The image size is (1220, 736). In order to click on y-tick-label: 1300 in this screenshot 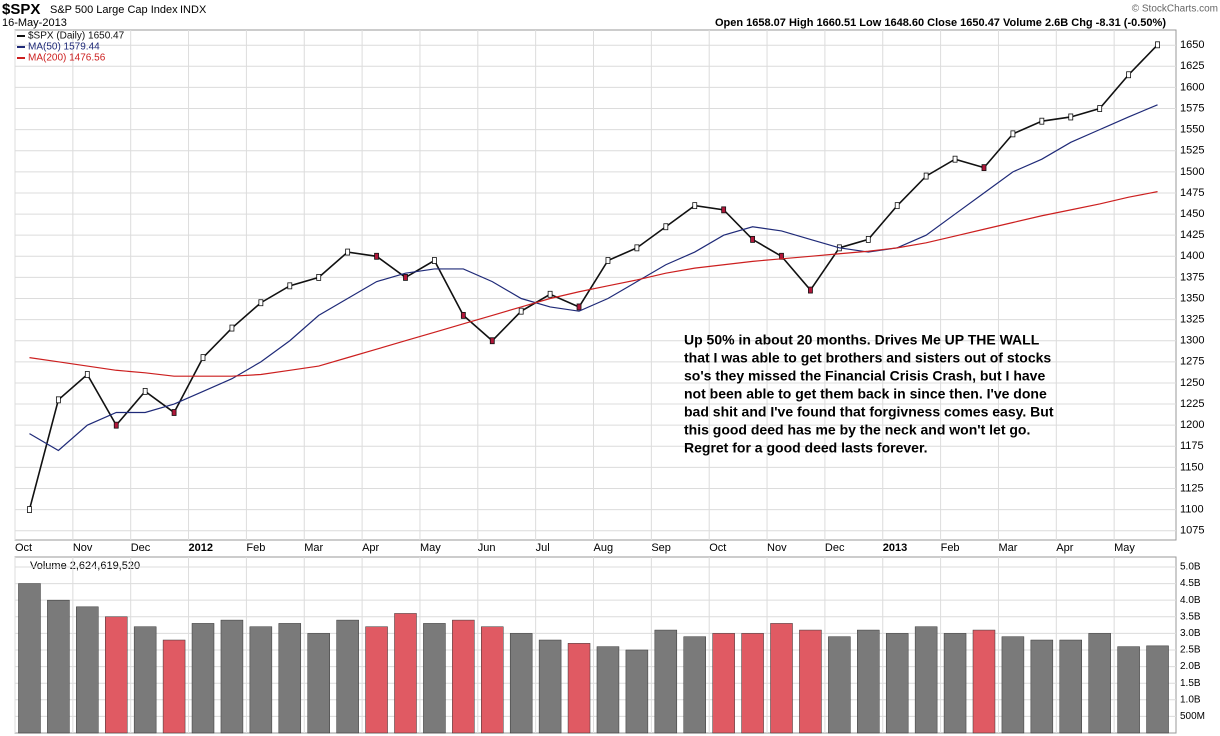, I will do `click(1192, 341)`.